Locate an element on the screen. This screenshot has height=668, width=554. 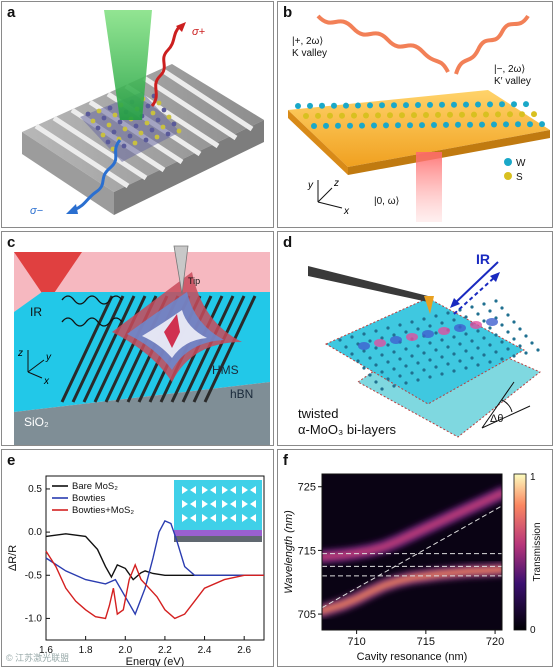
panel-a-illustration: σ+ σ− is located at coordinates (143, 113).